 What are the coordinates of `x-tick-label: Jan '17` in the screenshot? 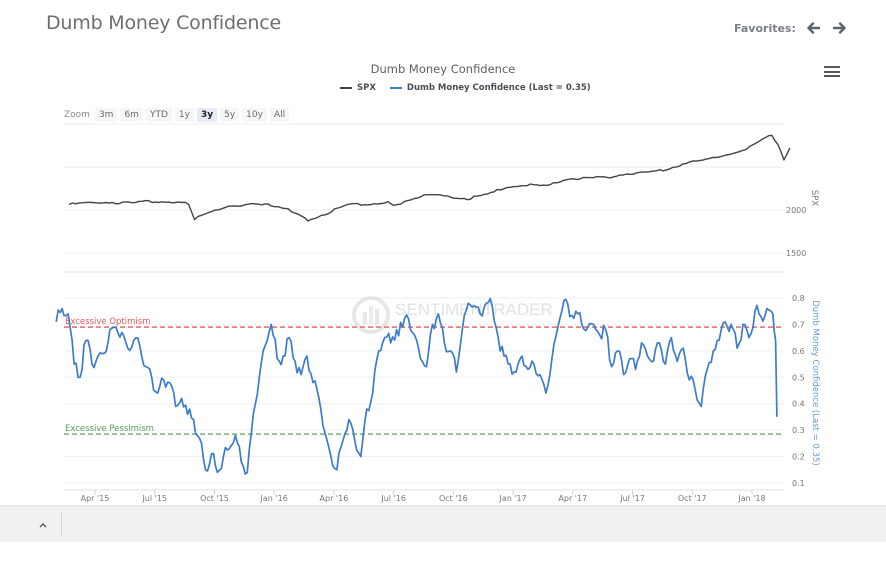 It's located at (512, 498).